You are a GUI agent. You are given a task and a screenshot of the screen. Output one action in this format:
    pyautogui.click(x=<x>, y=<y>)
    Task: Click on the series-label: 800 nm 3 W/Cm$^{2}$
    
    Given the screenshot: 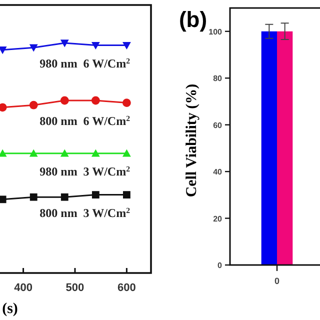 What is the action you would take?
    pyautogui.click(x=85, y=212)
    